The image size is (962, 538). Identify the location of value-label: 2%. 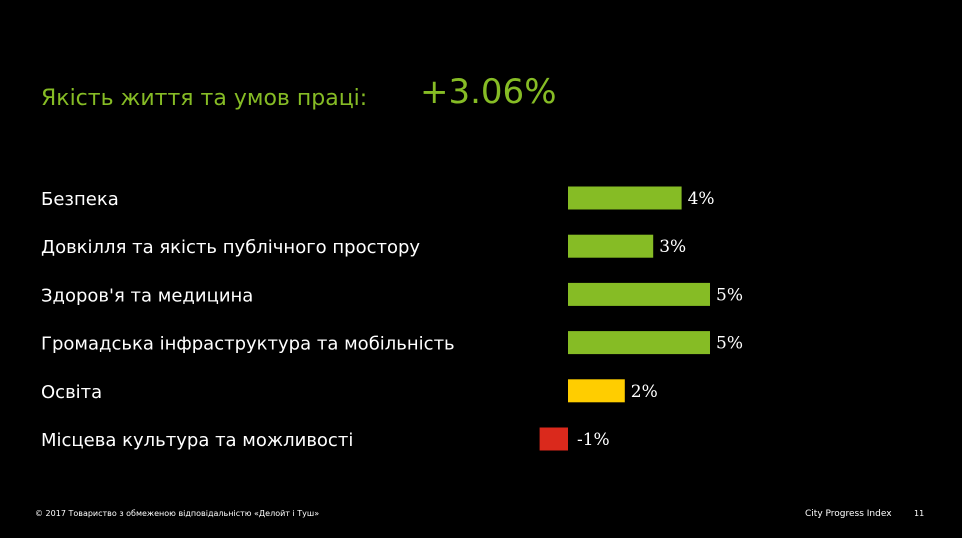
(644, 392).